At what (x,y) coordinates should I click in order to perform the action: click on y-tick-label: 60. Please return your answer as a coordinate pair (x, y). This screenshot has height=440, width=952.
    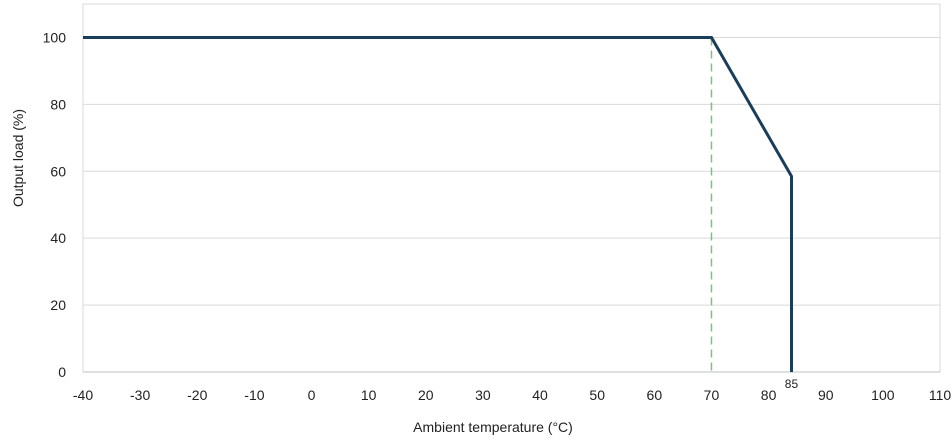
    Looking at the image, I should click on (58, 171).